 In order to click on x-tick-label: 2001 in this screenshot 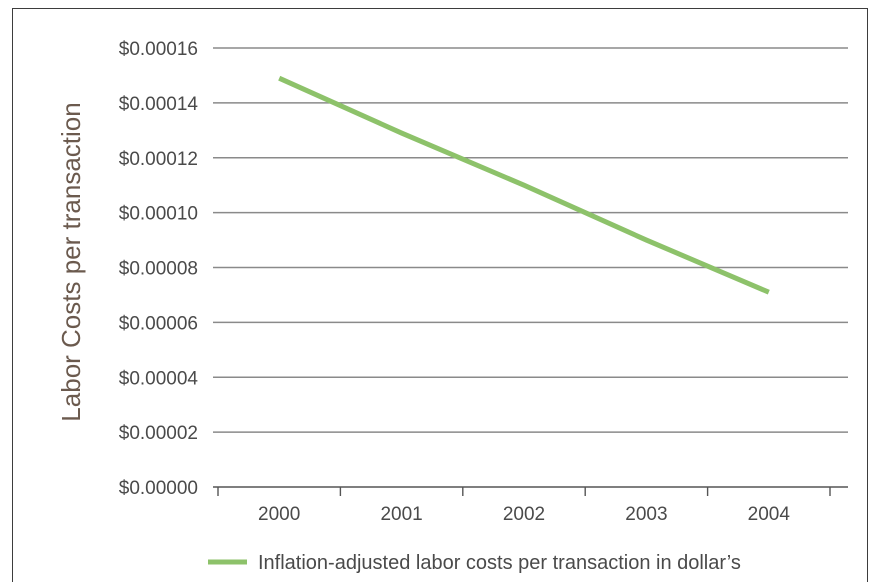, I will do `click(401, 514)`.